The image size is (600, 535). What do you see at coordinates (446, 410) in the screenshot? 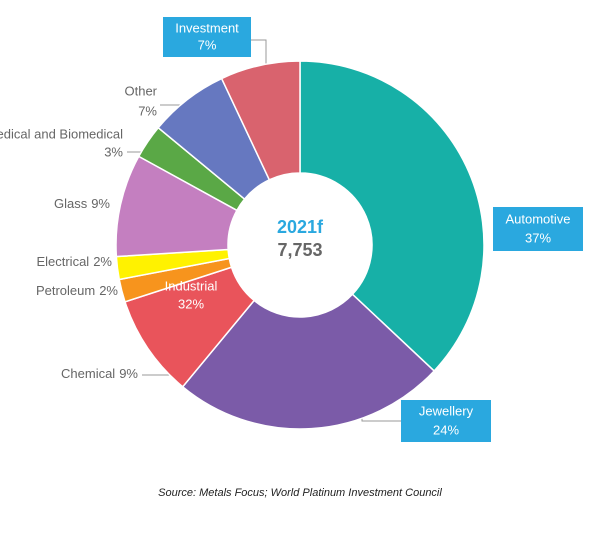
I see `slice-name: Jewellery` at bounding box center [446, 410].